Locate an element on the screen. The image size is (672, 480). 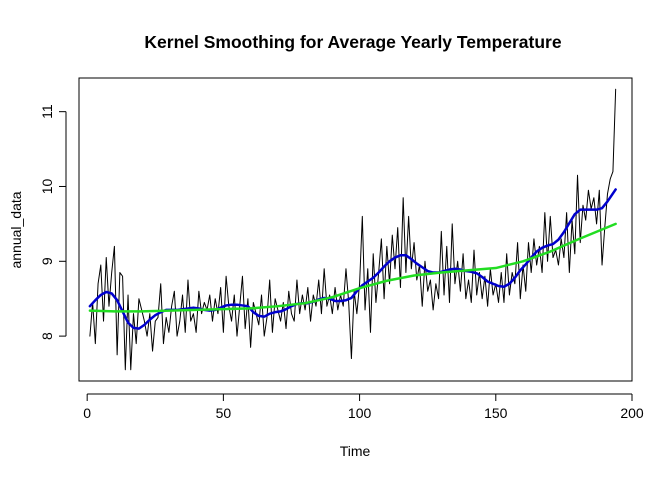
x-tick-label: 0 is located at coordinates (87, 413).